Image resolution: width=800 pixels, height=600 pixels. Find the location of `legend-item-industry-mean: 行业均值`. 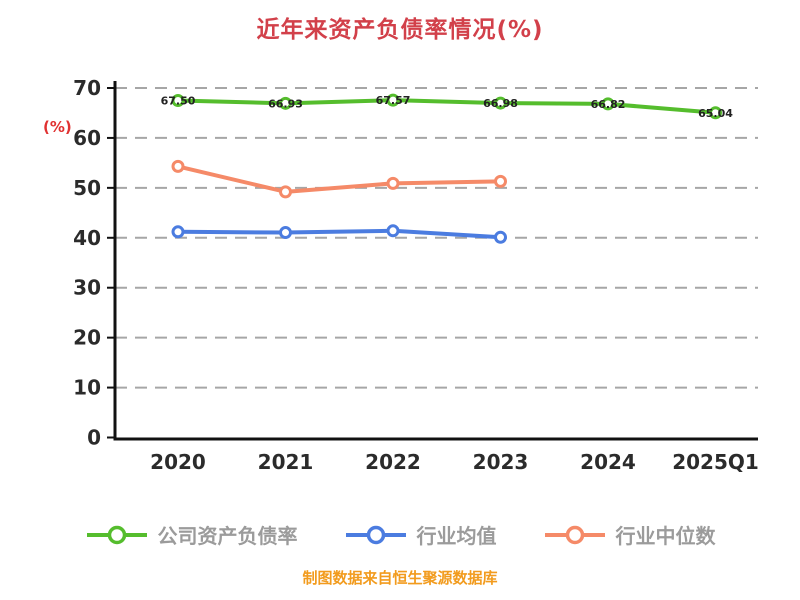

legend-item-industry-mean: 行业均值 is located at coordinates (420, 534).